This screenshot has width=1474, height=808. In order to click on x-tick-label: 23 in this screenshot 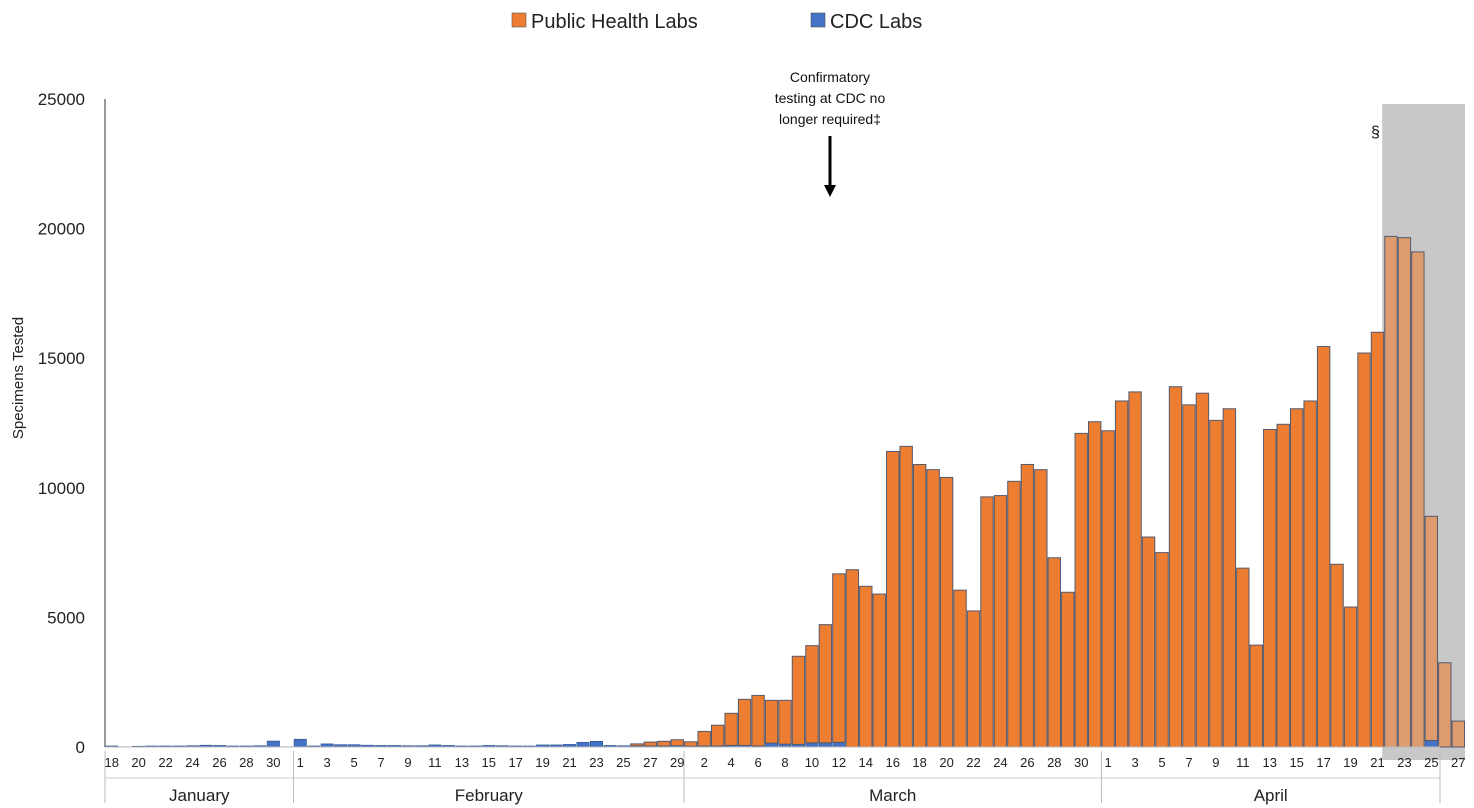, I will do `click(596, 762)`.